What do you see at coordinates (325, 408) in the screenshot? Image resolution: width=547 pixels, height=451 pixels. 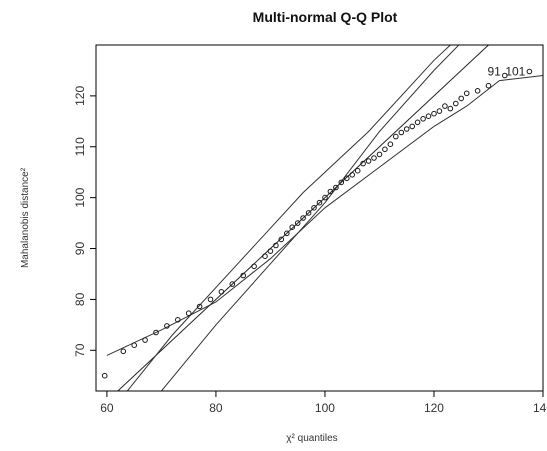 I see `x-tick-label: 100` at bounding box center [325, 408].